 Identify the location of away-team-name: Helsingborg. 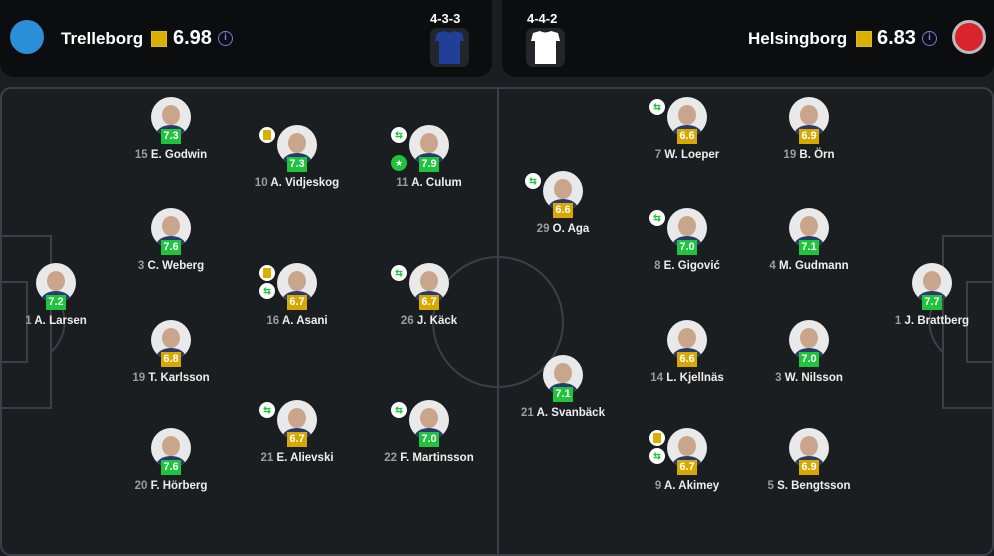
(798, 38).